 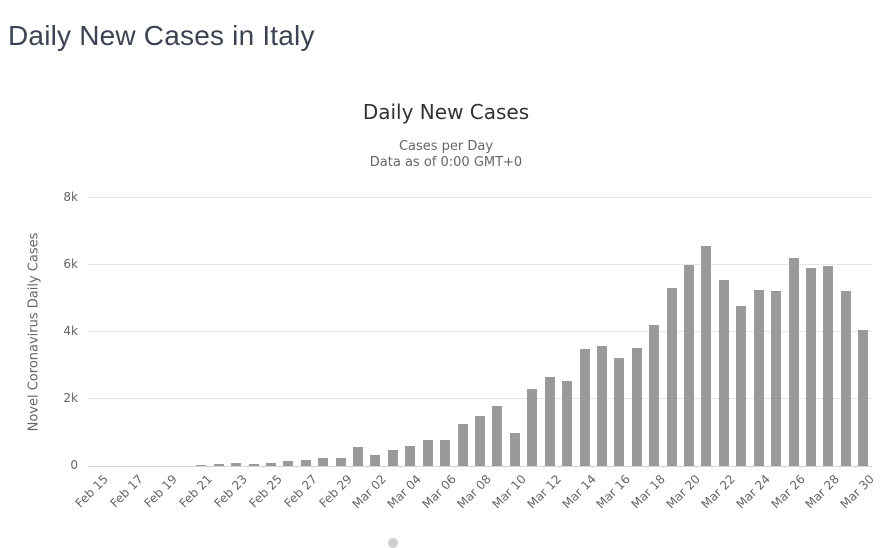 I want to click on x-tick-label-Mar-14: Mar 14, so click(x=579, y=492).